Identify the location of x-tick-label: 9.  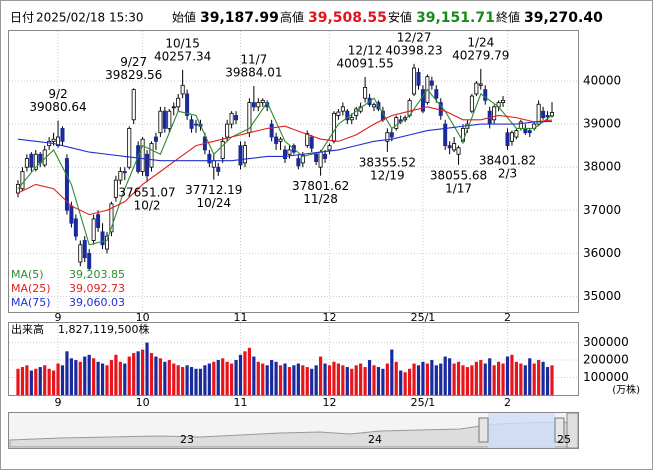
(58, 317).